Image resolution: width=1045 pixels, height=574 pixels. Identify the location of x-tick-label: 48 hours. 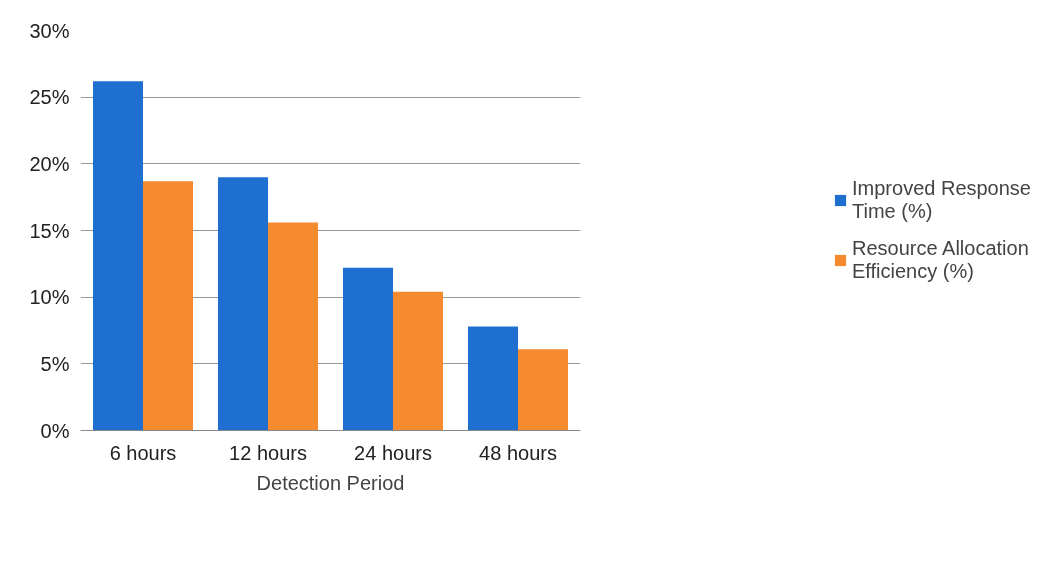
(518, 452).